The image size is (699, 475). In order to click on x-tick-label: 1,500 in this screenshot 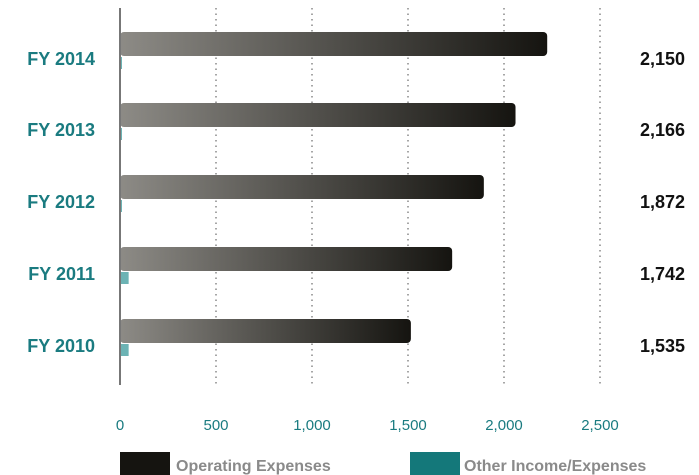, I will do `click(408, 425)`.